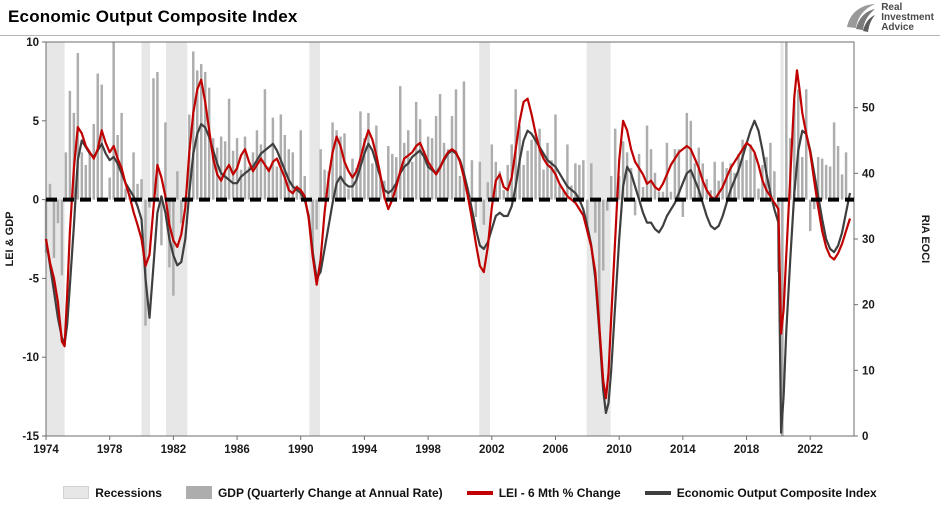  What do you see at coordinates (30, 358) in the screenshot?
I see `left-tick-label: -10` at bounding box center [30, 358].